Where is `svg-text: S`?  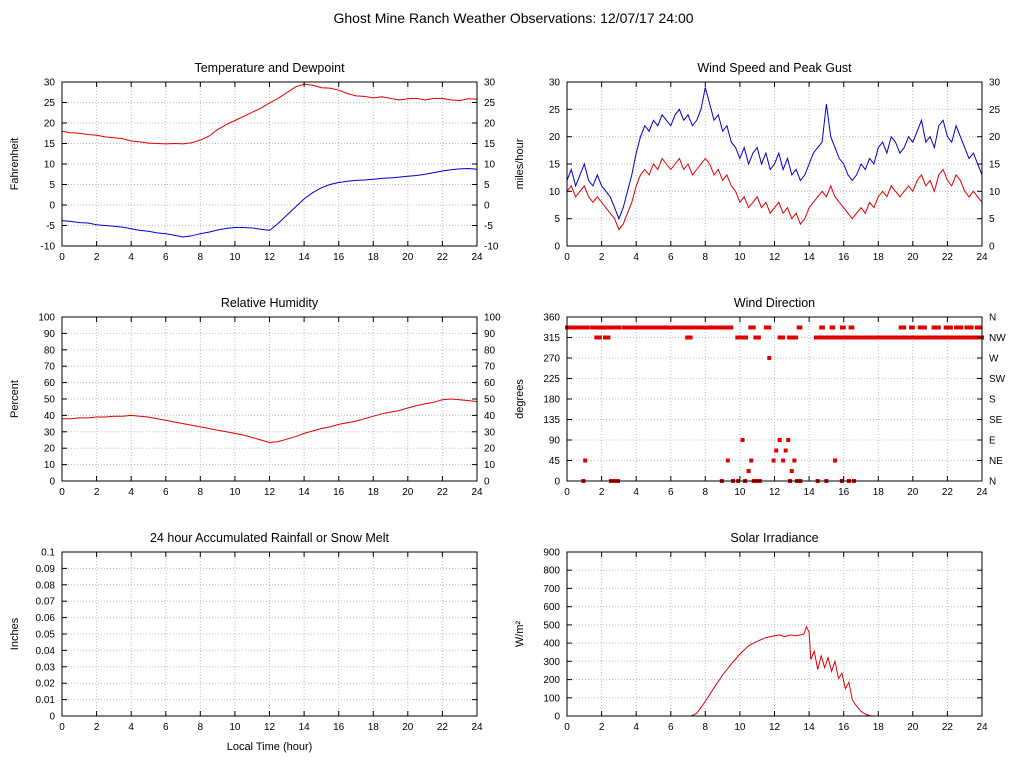
svg-text: S is located at coordinates (992, 400).